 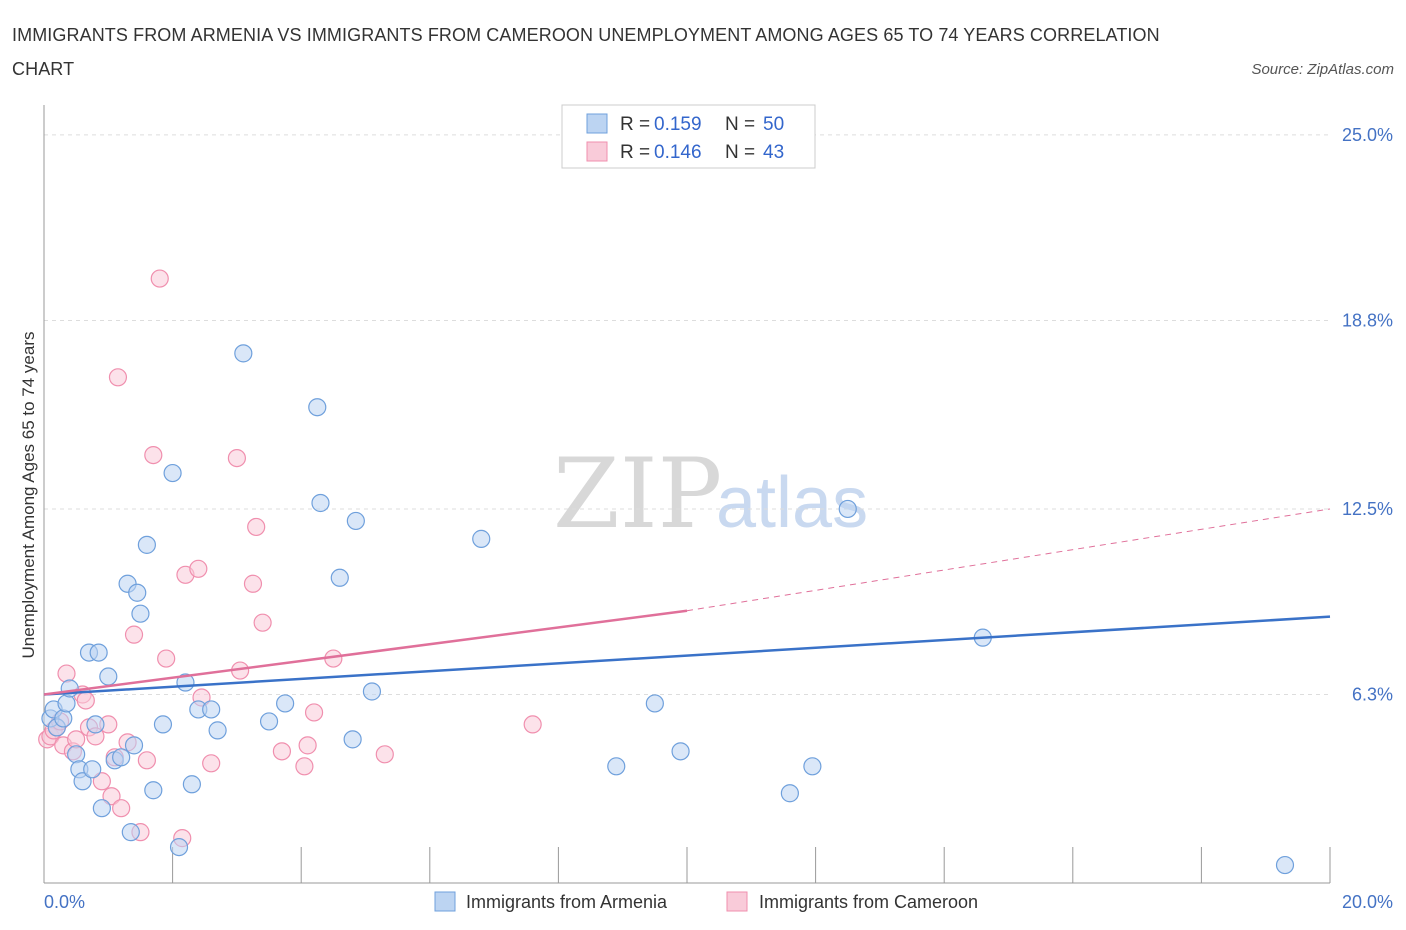 I want to click on cameroon-trend-line-dashed, so click(x=1008, y=560).